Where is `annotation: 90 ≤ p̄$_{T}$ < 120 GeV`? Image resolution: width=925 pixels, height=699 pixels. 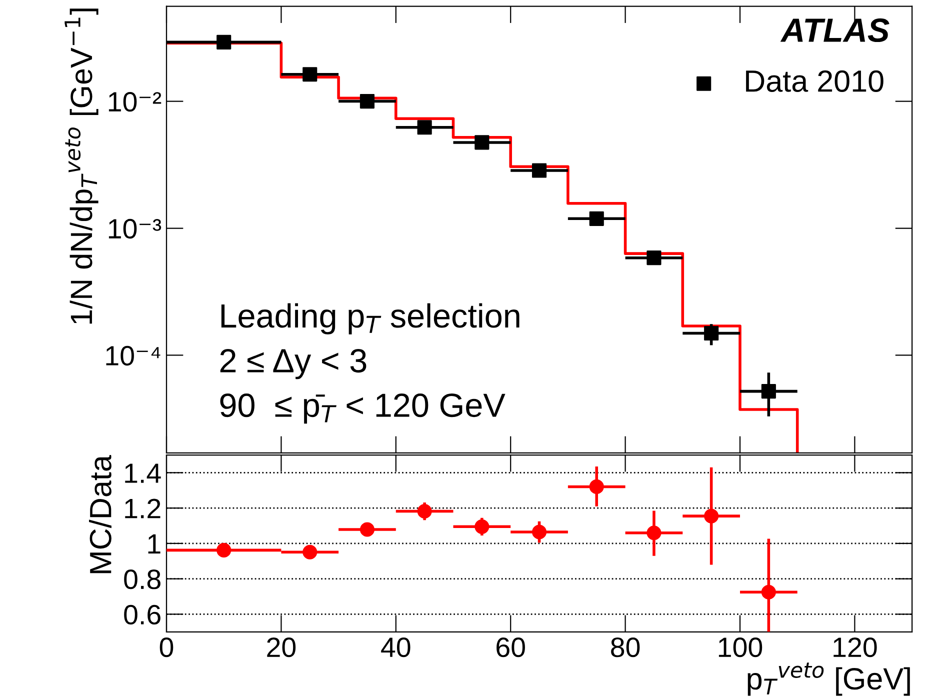
annotation: 90 ≤ p̄$_{T}$ < 120 GeV is located at coordinates (363, 408).